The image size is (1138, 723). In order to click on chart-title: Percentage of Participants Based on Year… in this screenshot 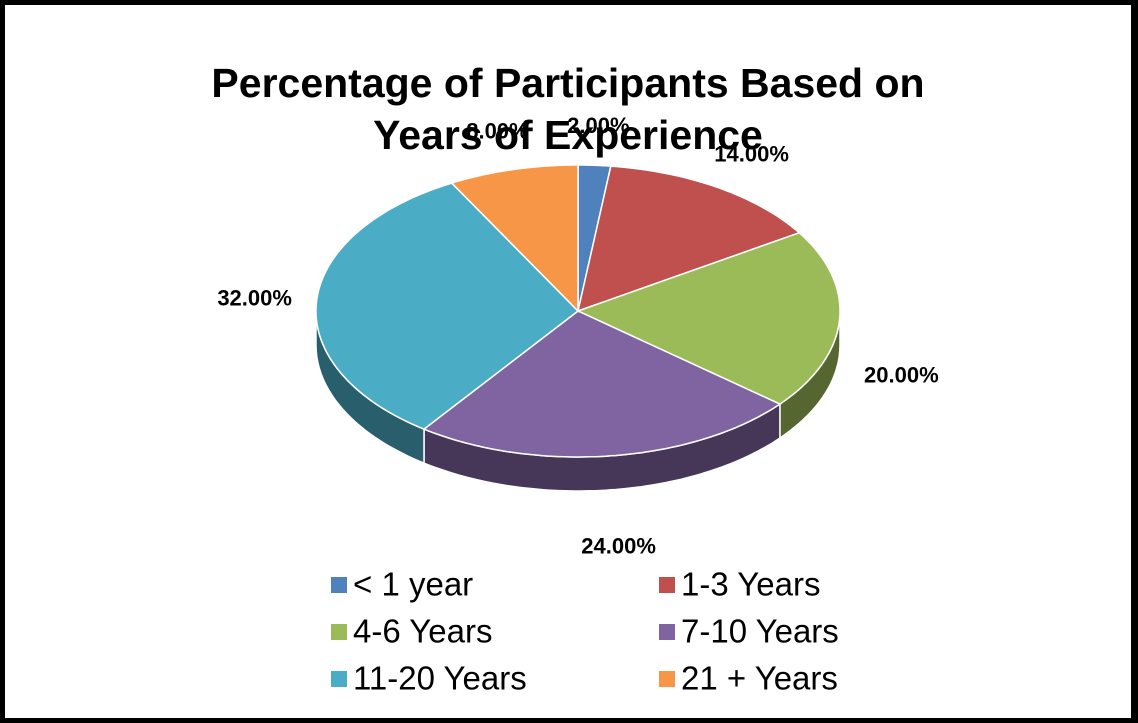, I will do `click(568, 109)`.